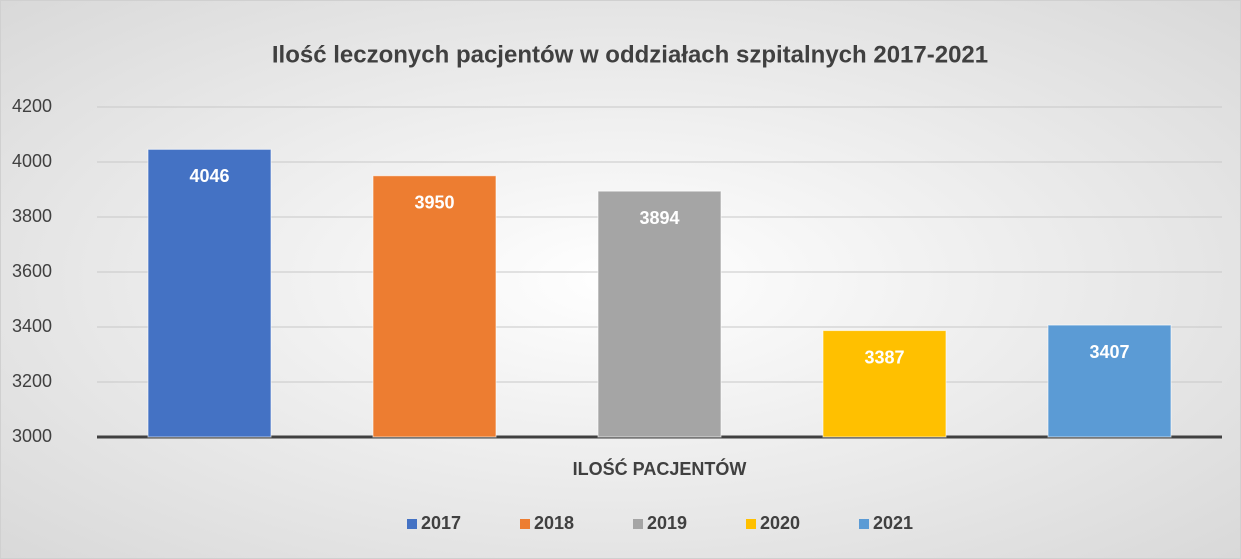 The height and width of the screenshot is (559, 1241). I want to click on y-tick-label: 3400, so click(32, 326).